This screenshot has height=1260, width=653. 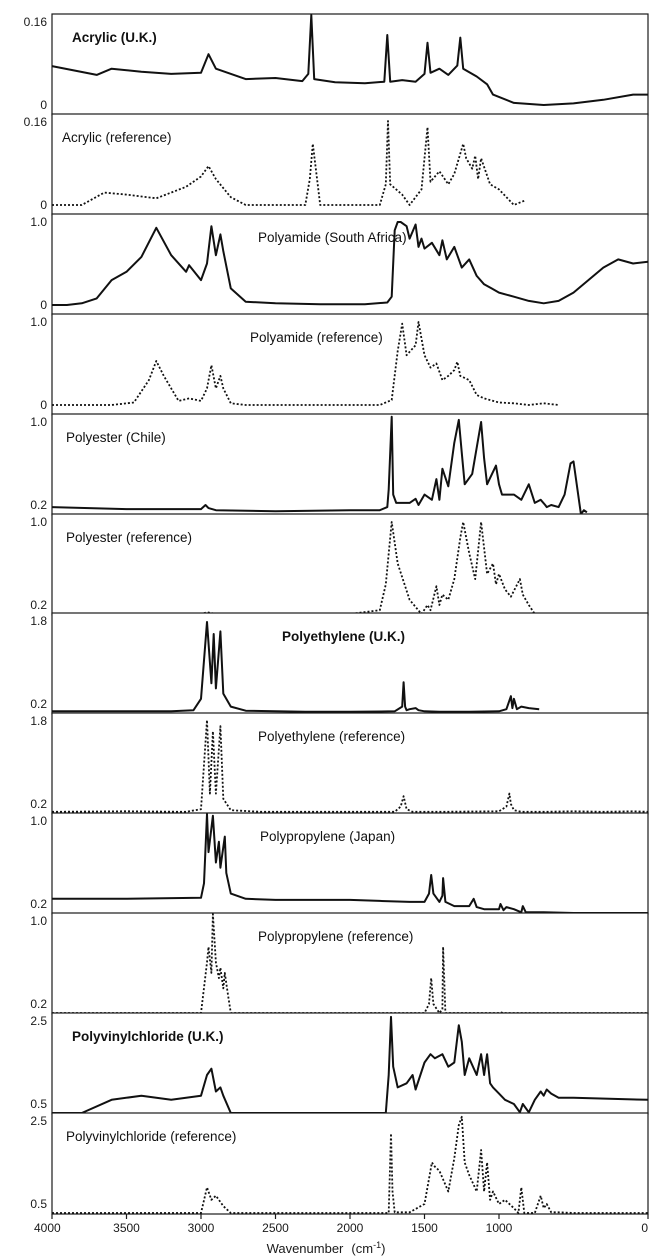 What do you see at coordinates (350, 1228) in the screenshot?
I see `x-tick-label: 2000` at bounding box center [350, 1228].